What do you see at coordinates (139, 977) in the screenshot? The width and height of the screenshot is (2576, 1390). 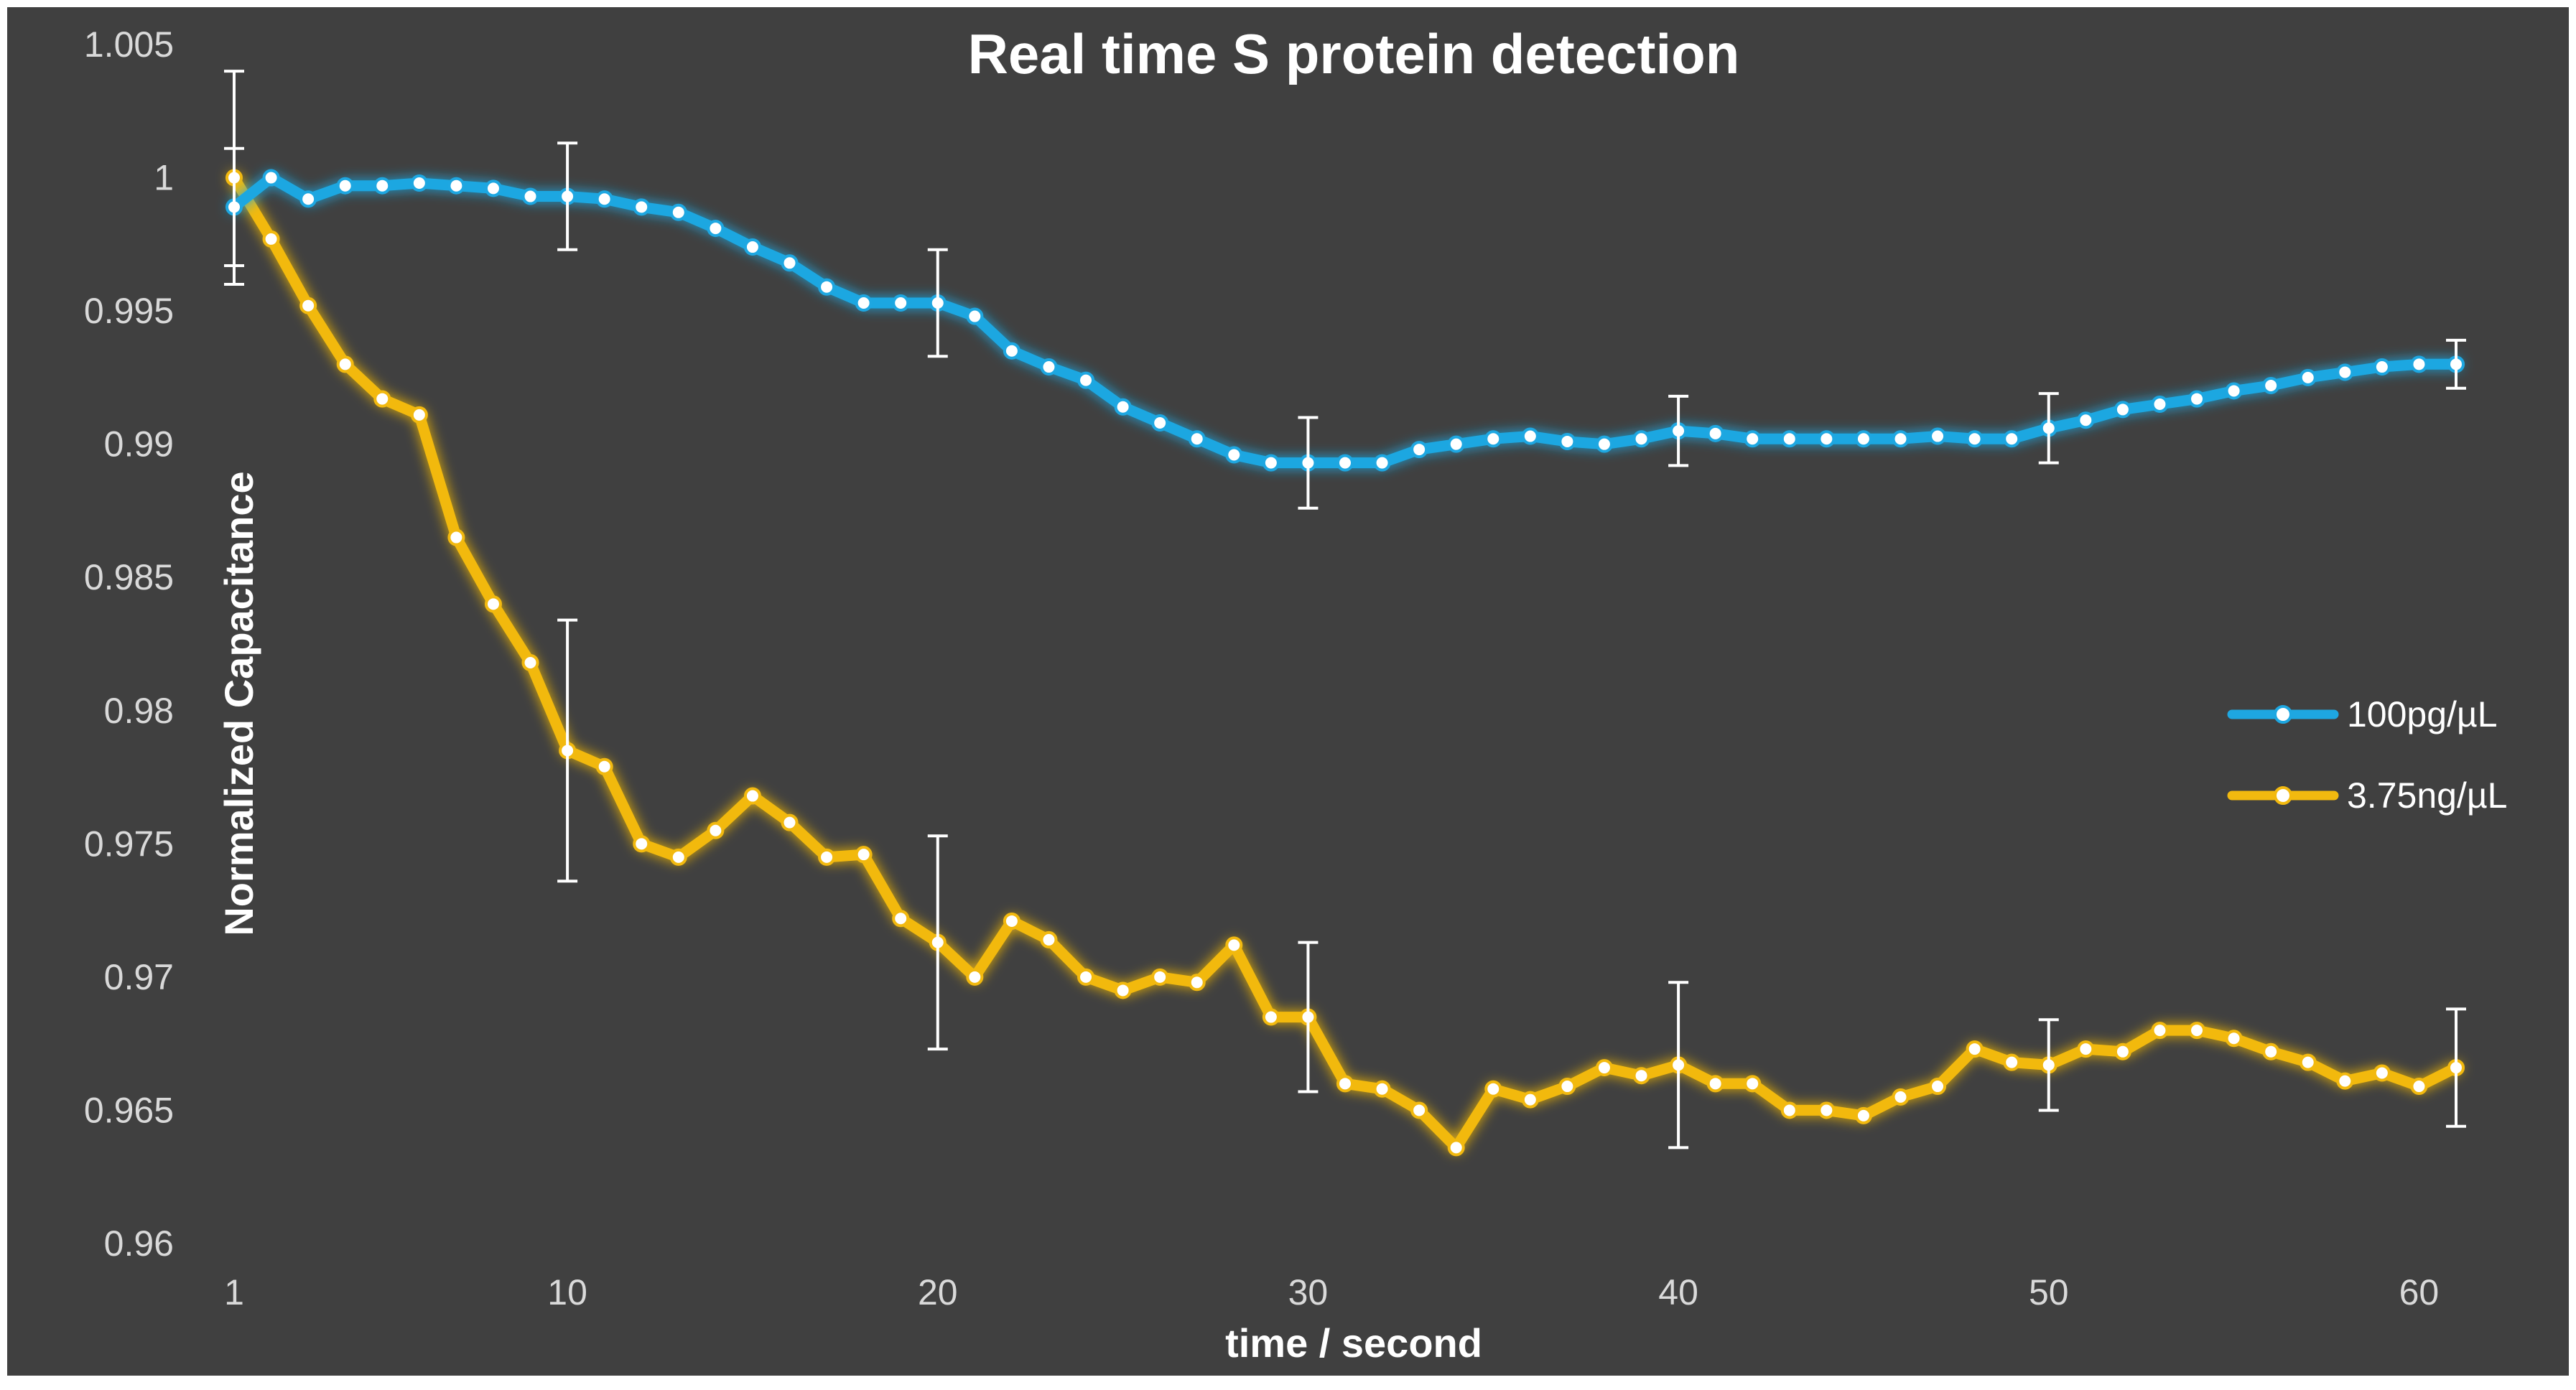 I see `y-tick-label: 0.97` at bounding box center [139, 977].